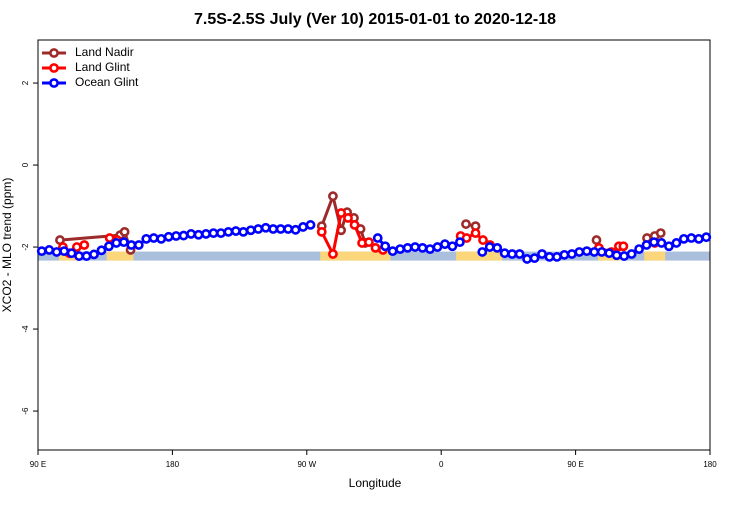 Image resolution: width=750 pixels, height=505 pixels. I want to click on legend-label: Land Glint, so click(102, 67).